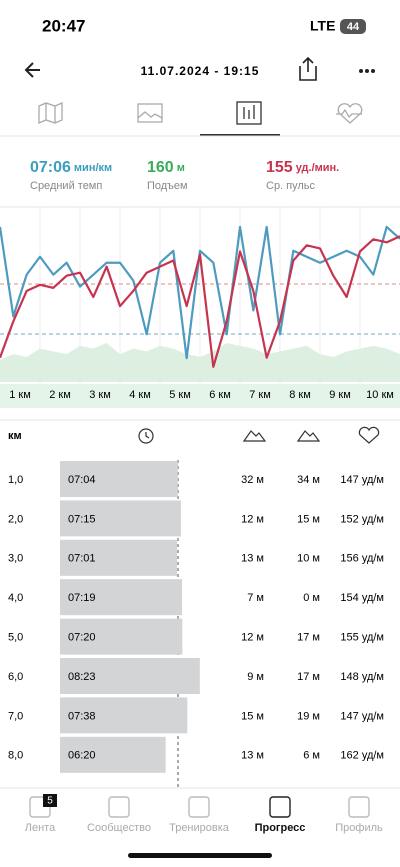  What do you see at coordinates (140, 395) in the screenshot?
I see `km-label: 4 км` at bounding box center [140, 395].